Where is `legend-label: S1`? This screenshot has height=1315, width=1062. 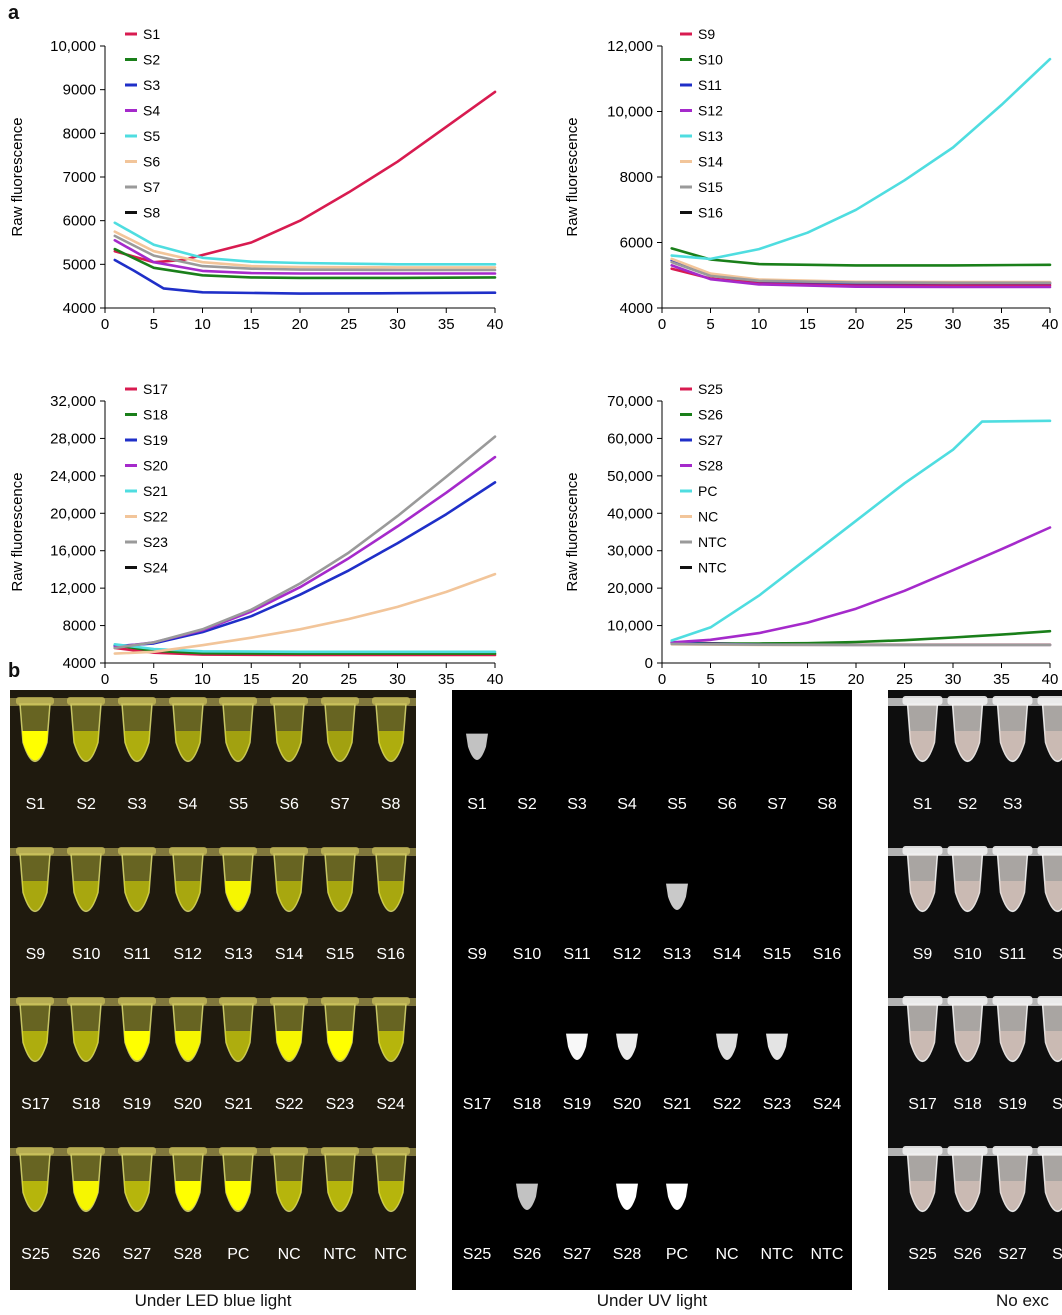 legend-label: S1 is located at coordinates (151, 34).